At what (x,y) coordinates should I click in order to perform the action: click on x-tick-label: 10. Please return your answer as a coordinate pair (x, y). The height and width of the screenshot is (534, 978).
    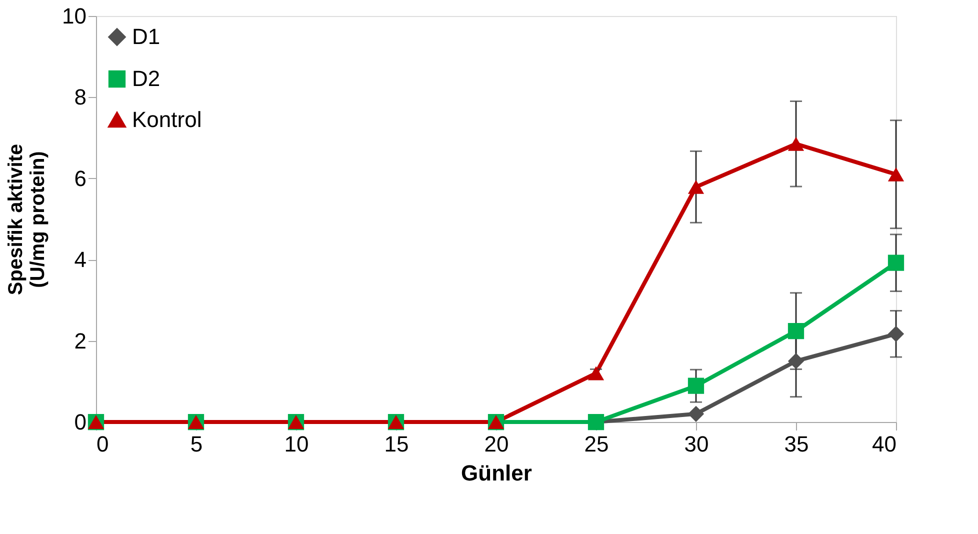
    Looking at the image, I should click on (296, 444).